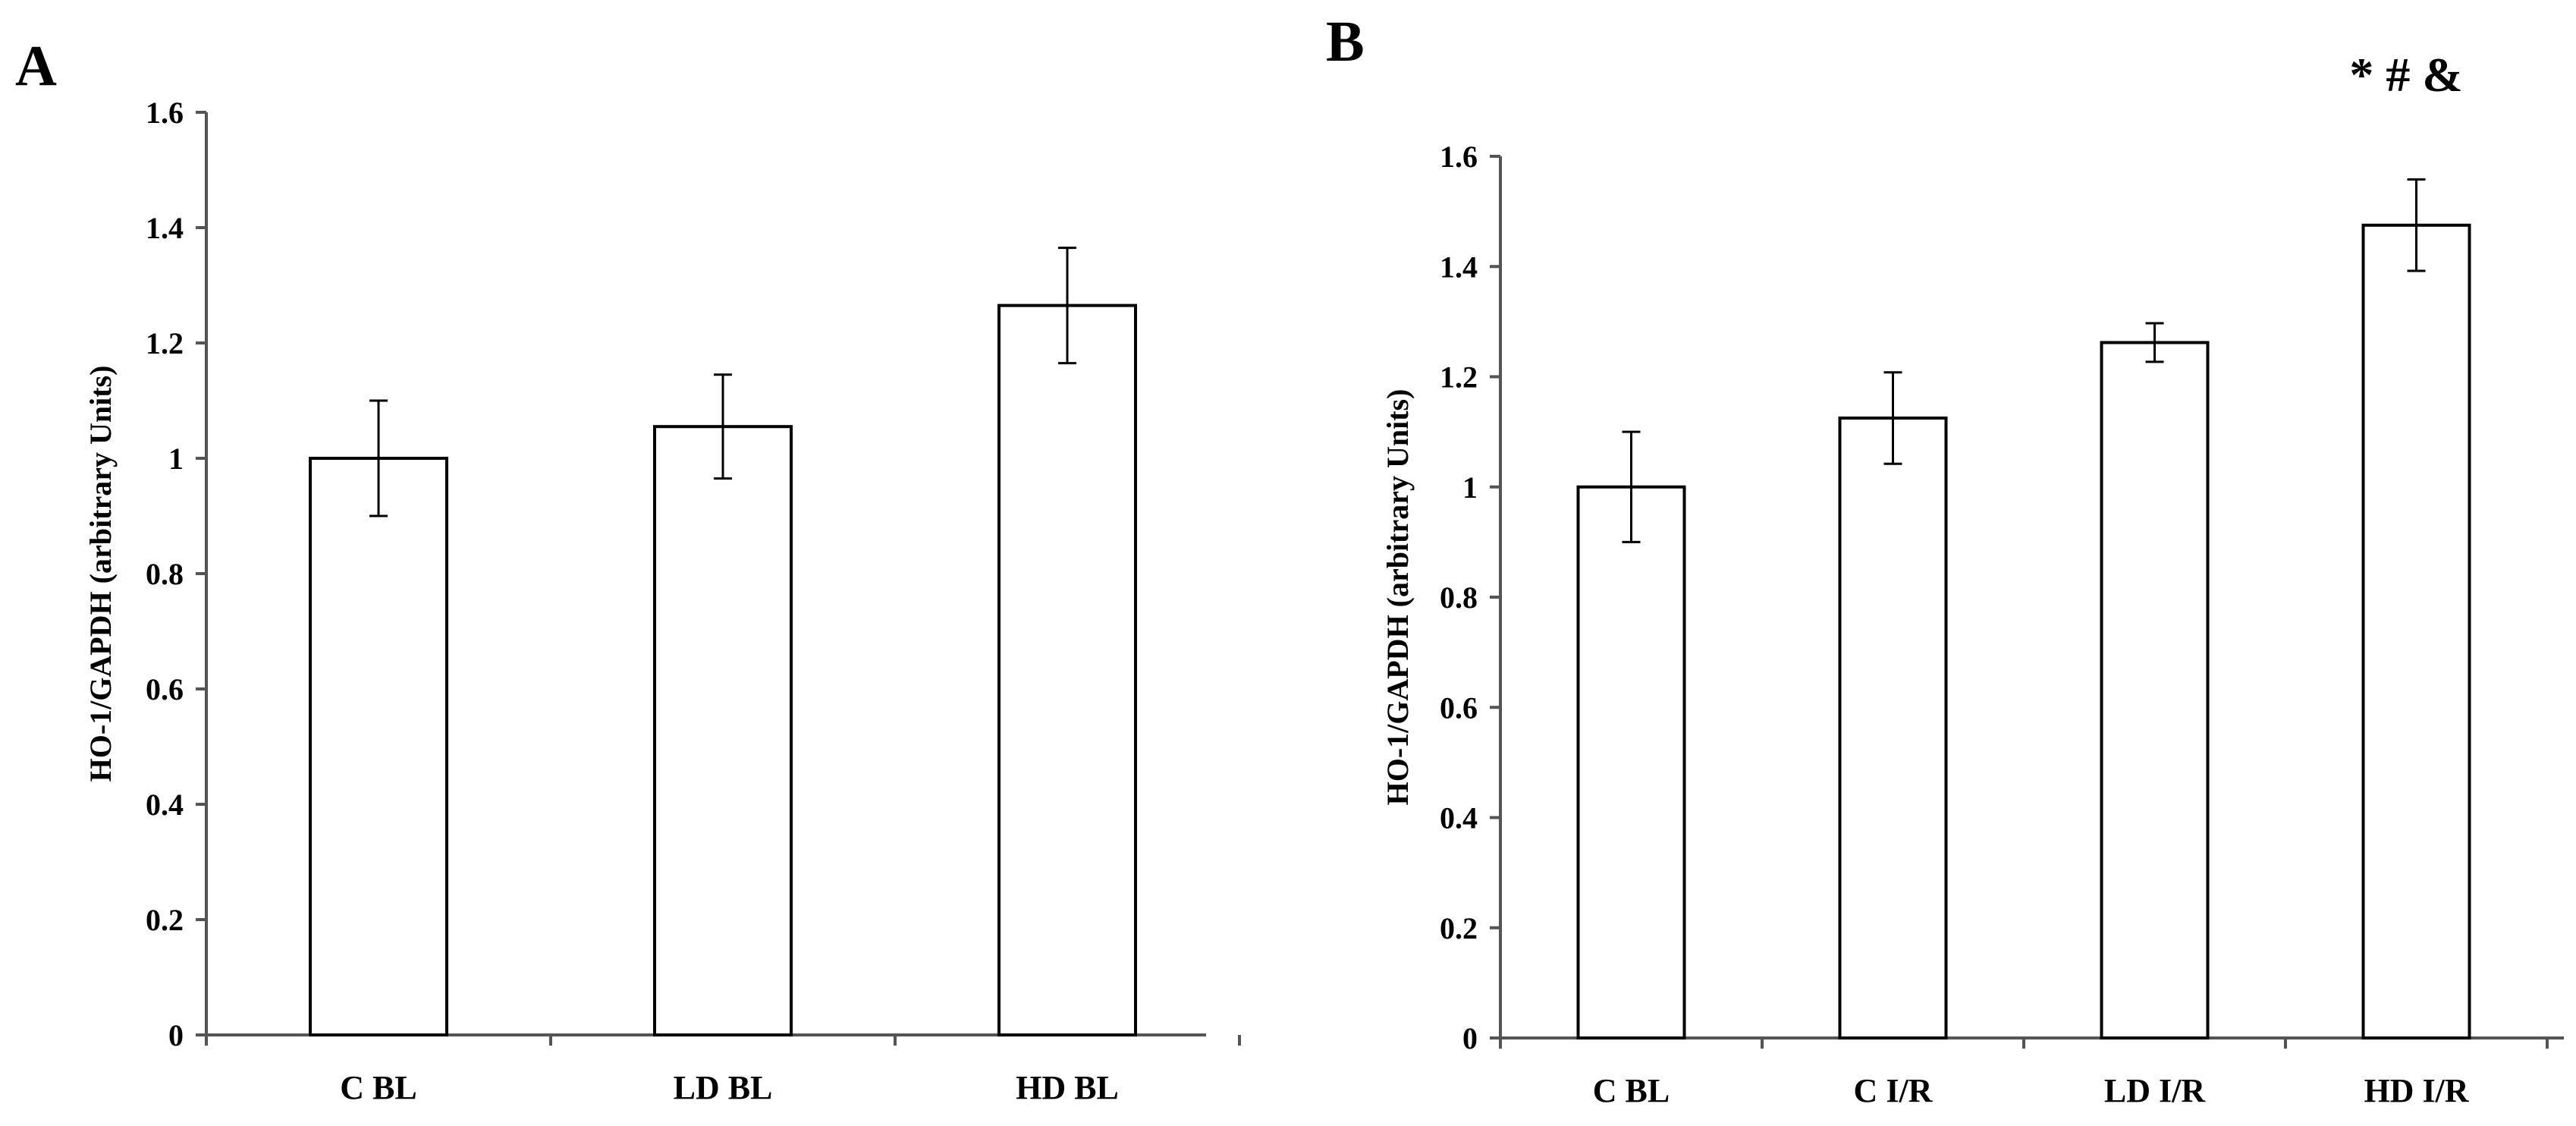 The height and width of the screenshot is (1126, 2576). I want to click on x-category-label: HD BL, so click(1067, 1087).